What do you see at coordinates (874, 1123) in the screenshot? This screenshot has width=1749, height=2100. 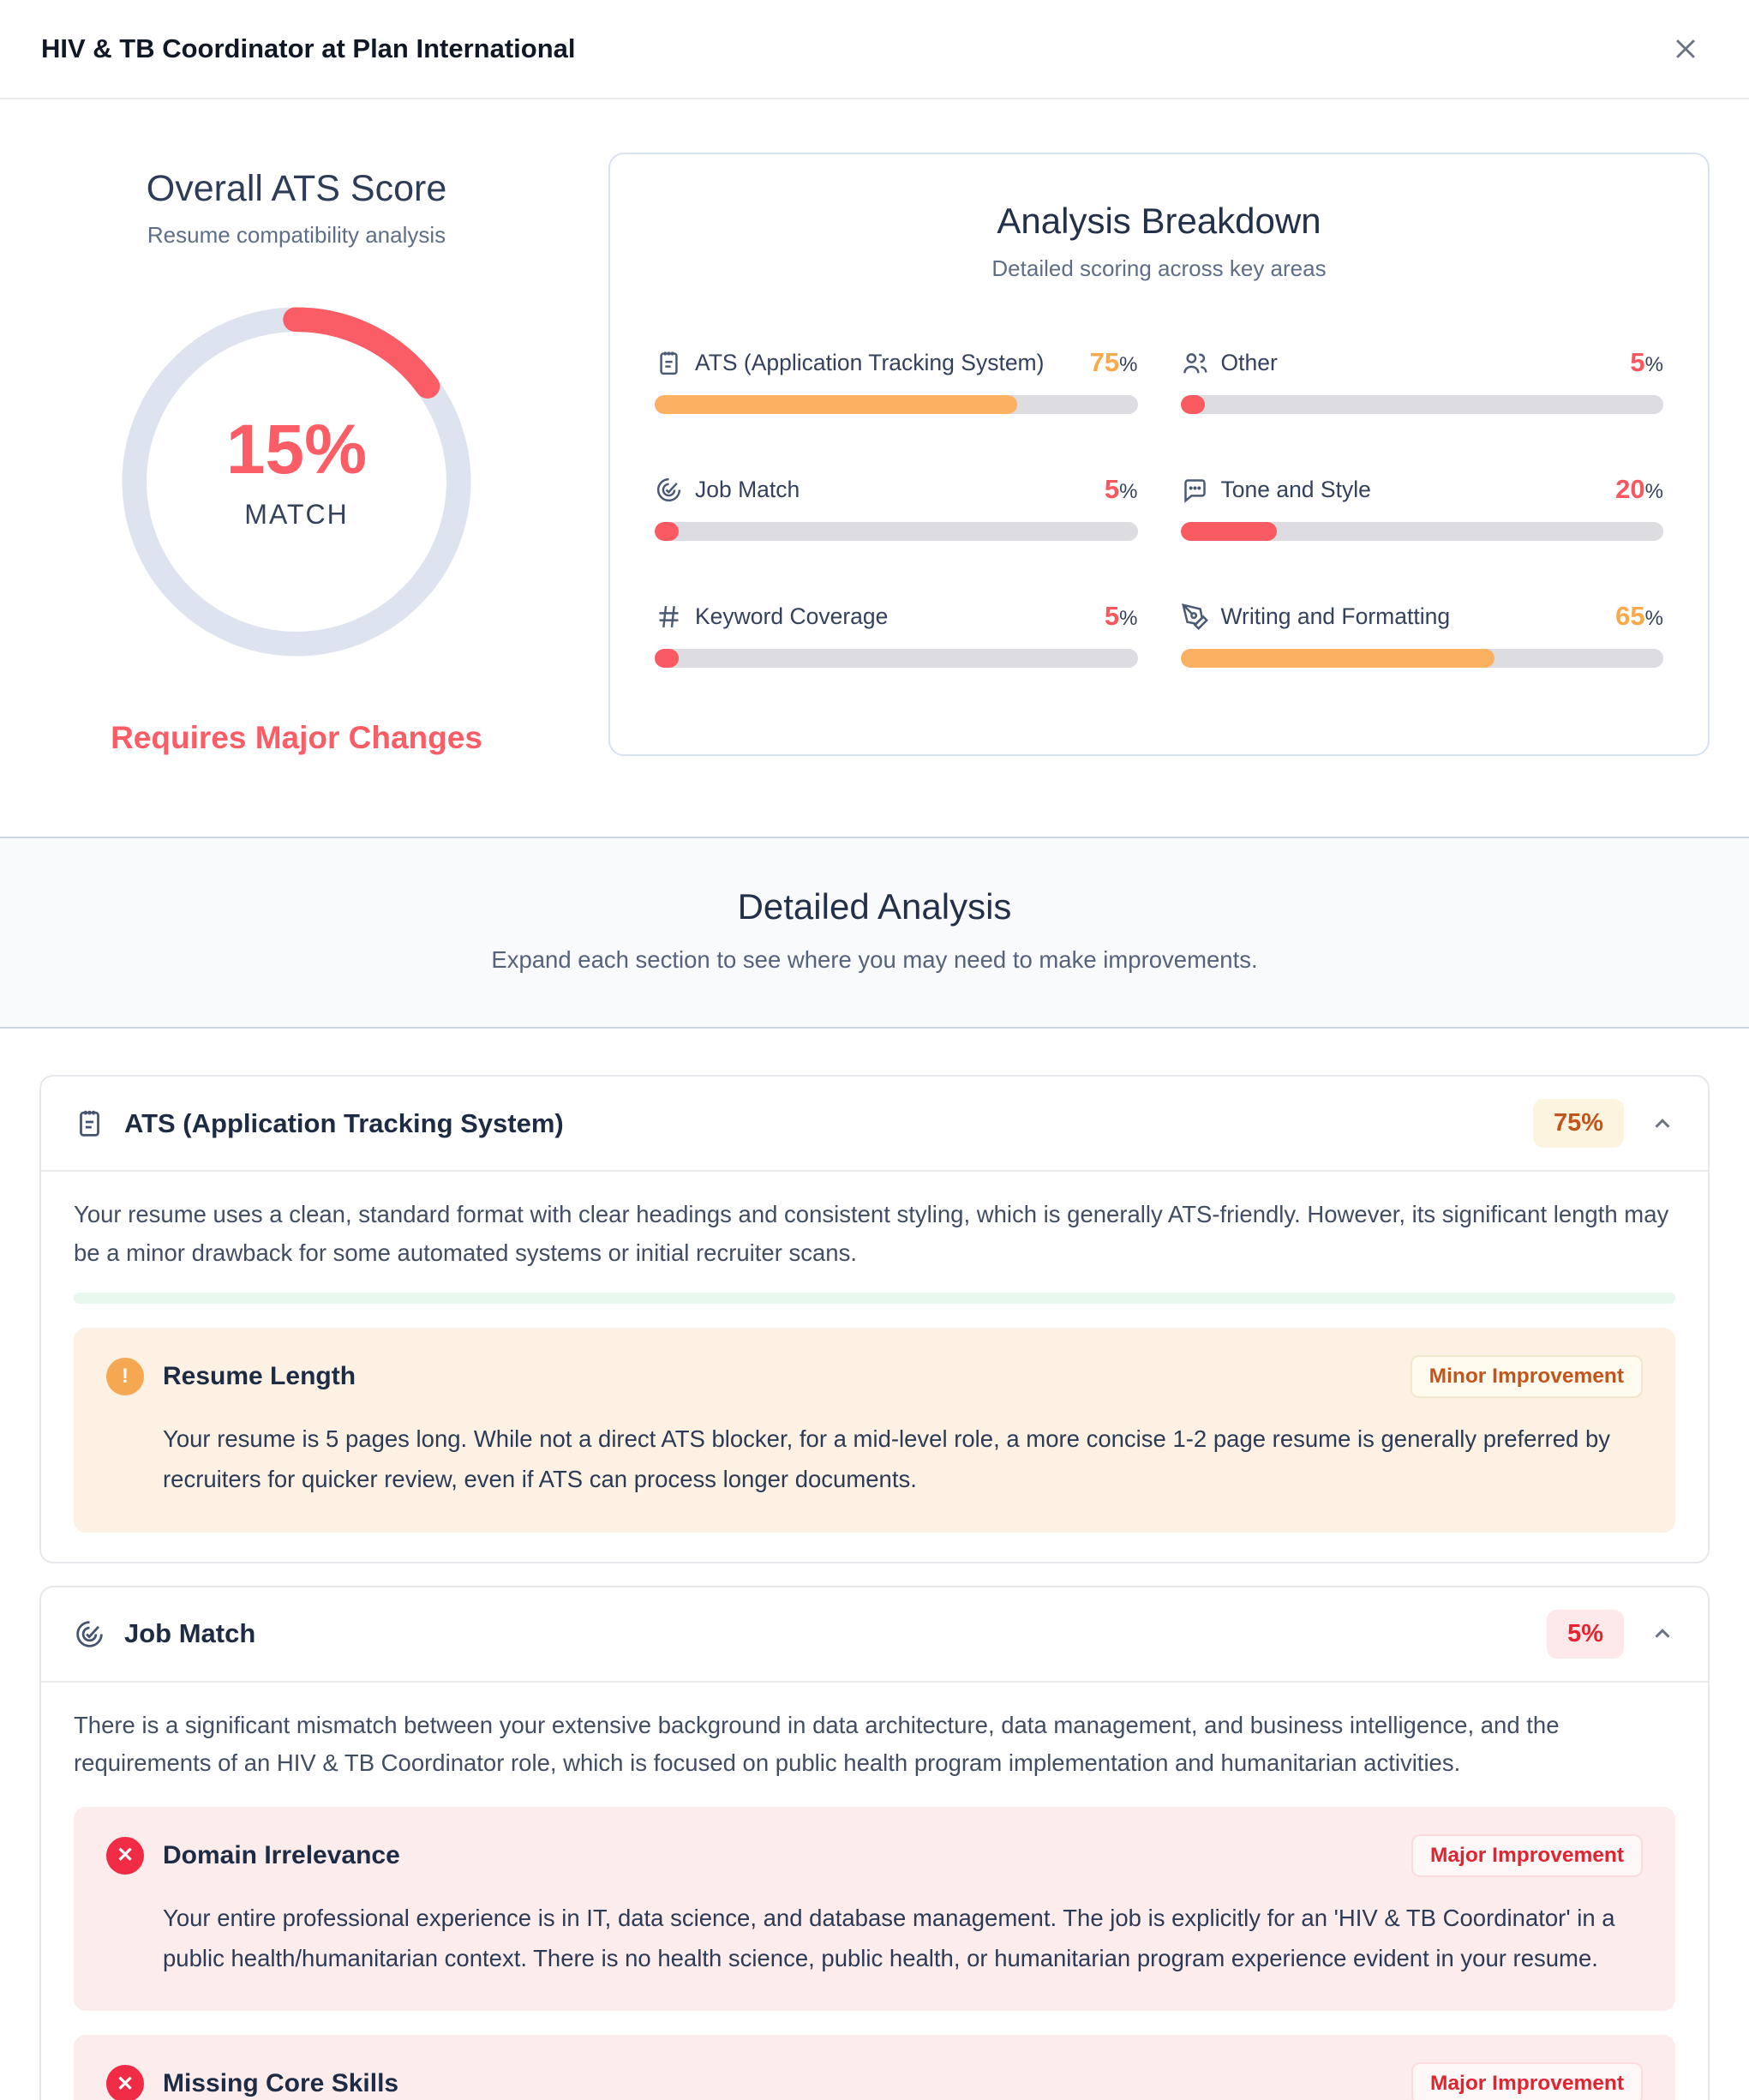 I see `section-ats-header: ATS (Application Tracking System) 75%` at bounding box center [874, 1123].